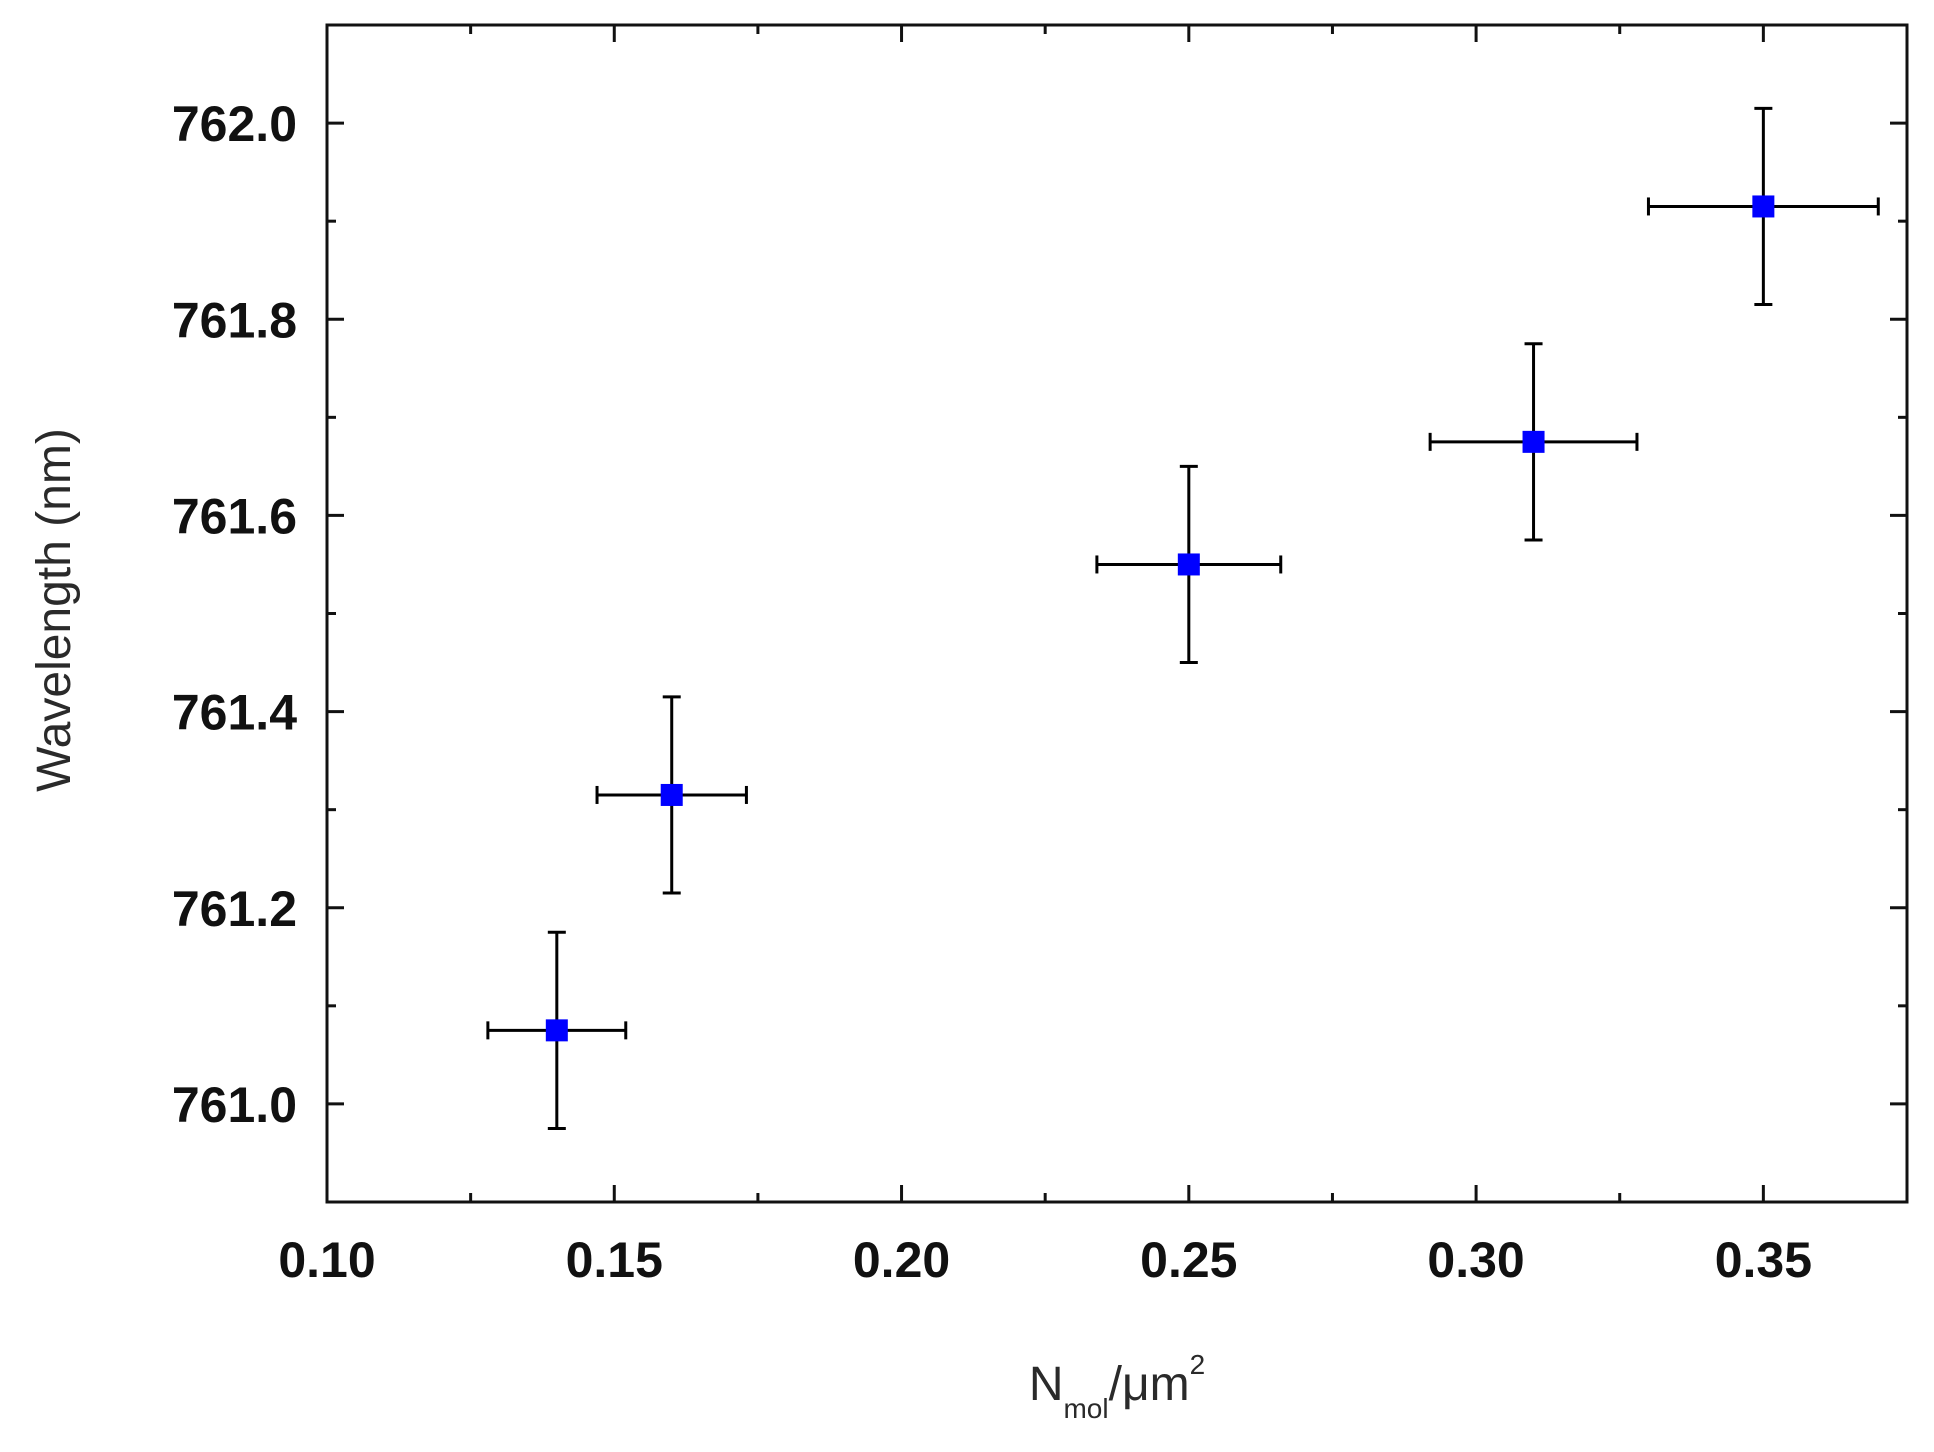 Image resolution: width=1934 pixels, height=1452 pixels. I want to click on y-tick-label: 761.8, so click(234, 320).